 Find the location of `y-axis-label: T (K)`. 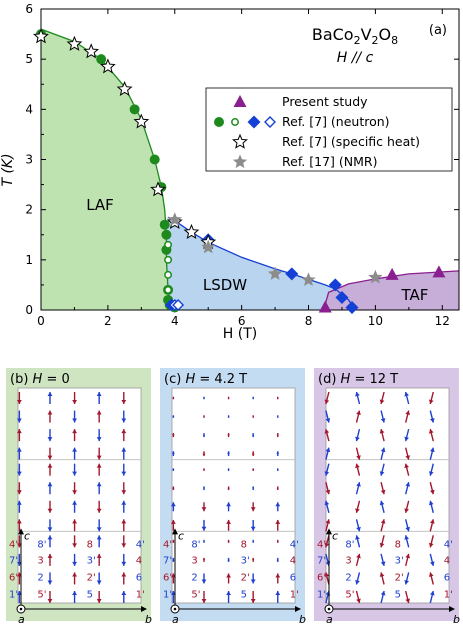

y-axis-label: T (K) is located at coordinates (8, 169).